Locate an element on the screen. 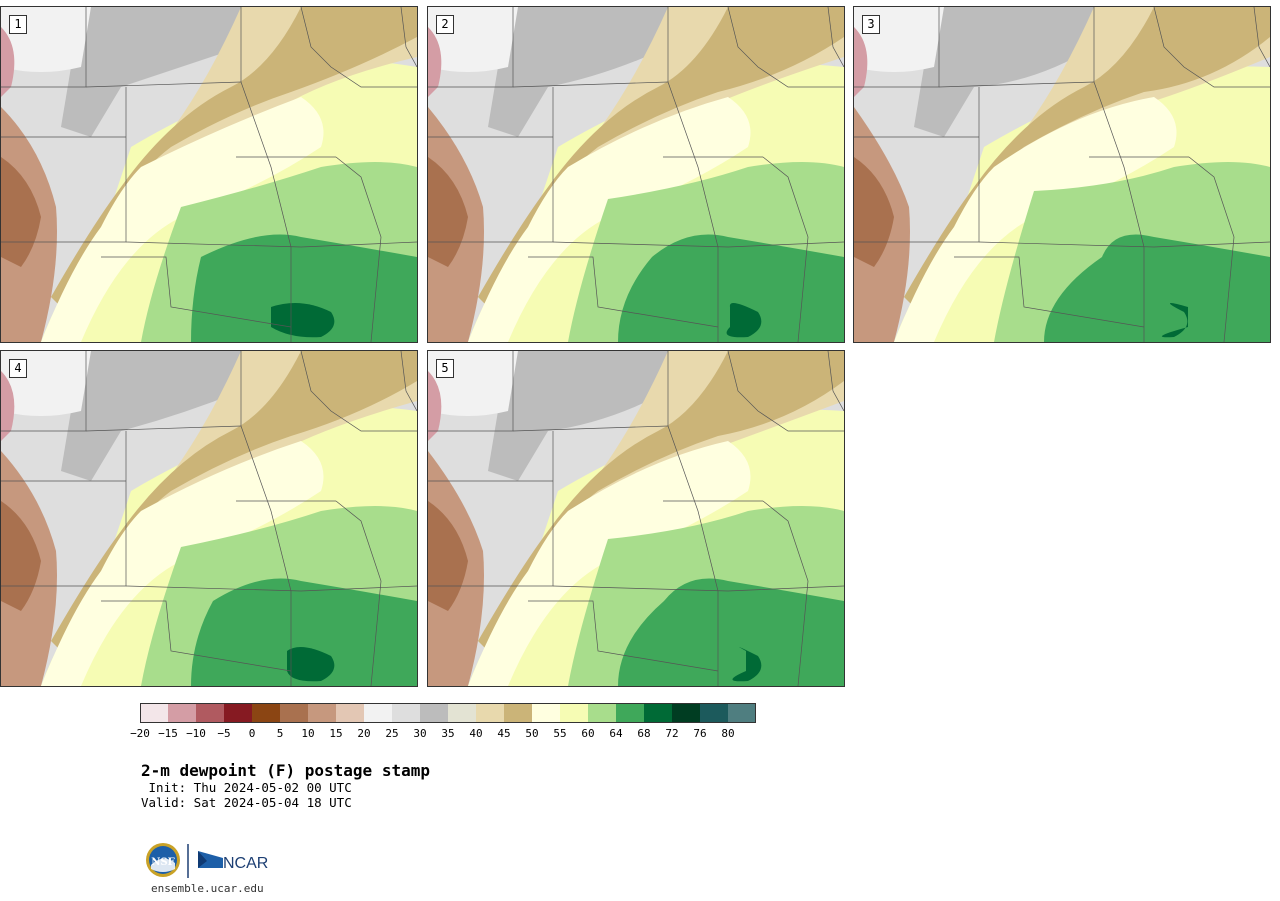 Image resolution: width=1280 pixels, height=901 pixels. colorbar is located at coordinates (448, 713).